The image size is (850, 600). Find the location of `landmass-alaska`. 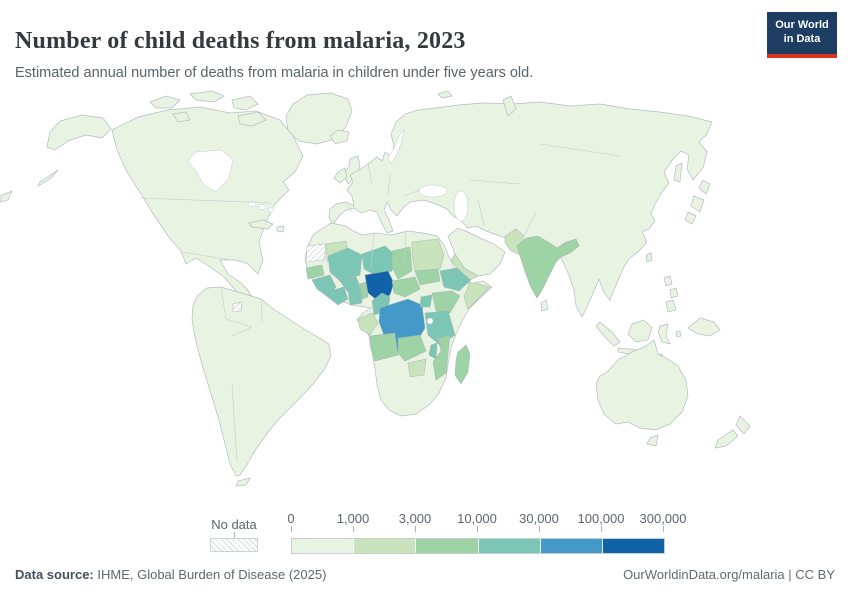

landmass-alaska is located at coordinates (79, 132).